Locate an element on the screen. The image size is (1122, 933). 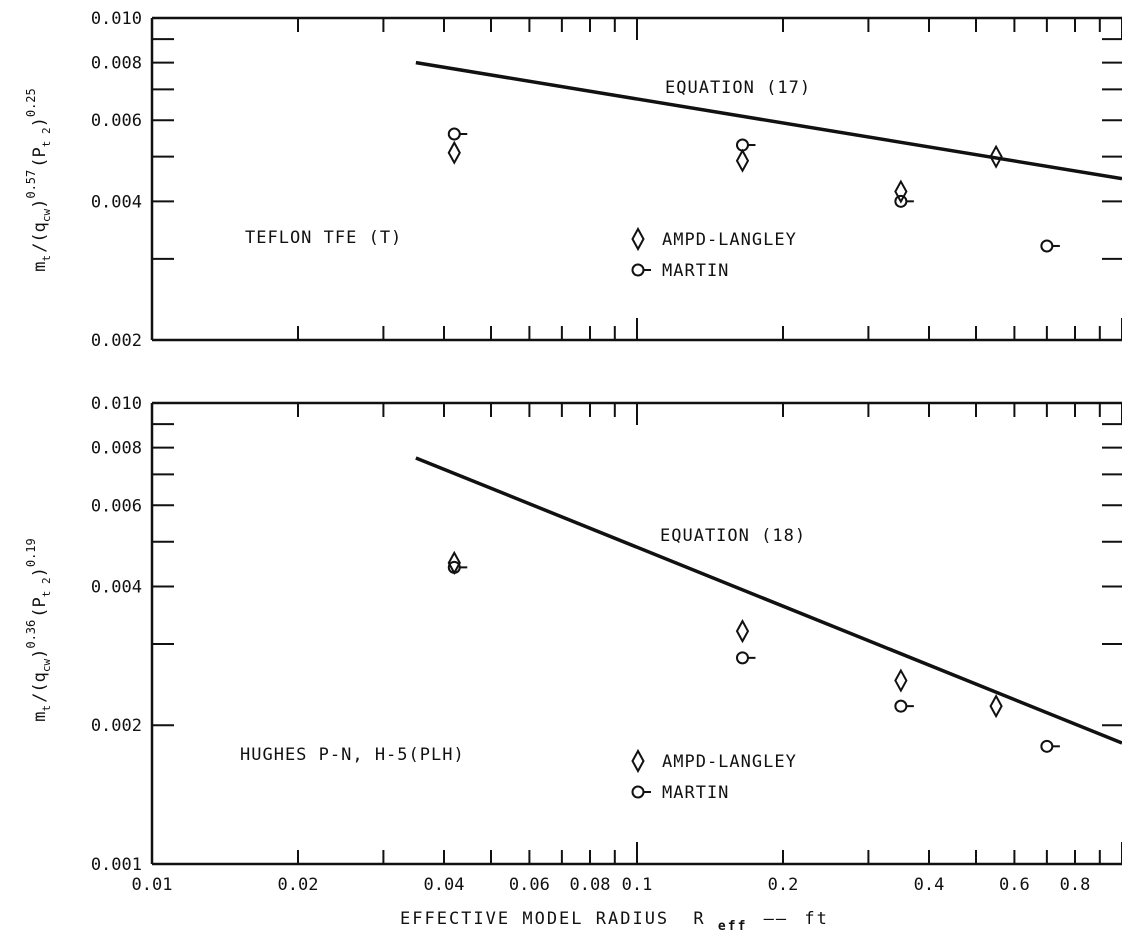
x-tick-label: 0.1 is located at coordinates (637, 885).